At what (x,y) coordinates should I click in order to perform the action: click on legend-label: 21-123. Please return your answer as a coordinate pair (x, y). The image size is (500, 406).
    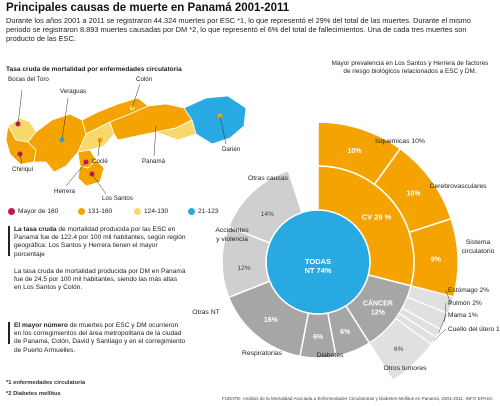
    Looking at the image, I should click on (208, 211).